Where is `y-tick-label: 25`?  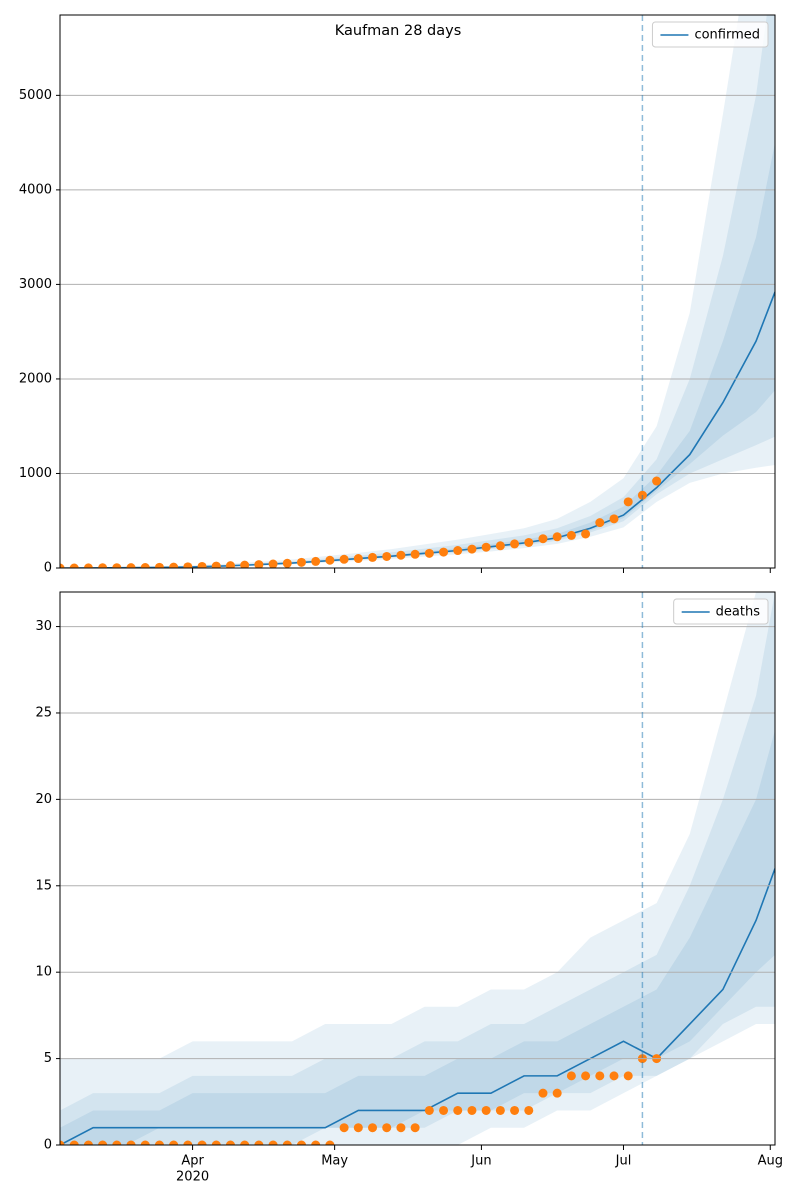 y-tick-label: 25 is located at coordinates (43, 712).